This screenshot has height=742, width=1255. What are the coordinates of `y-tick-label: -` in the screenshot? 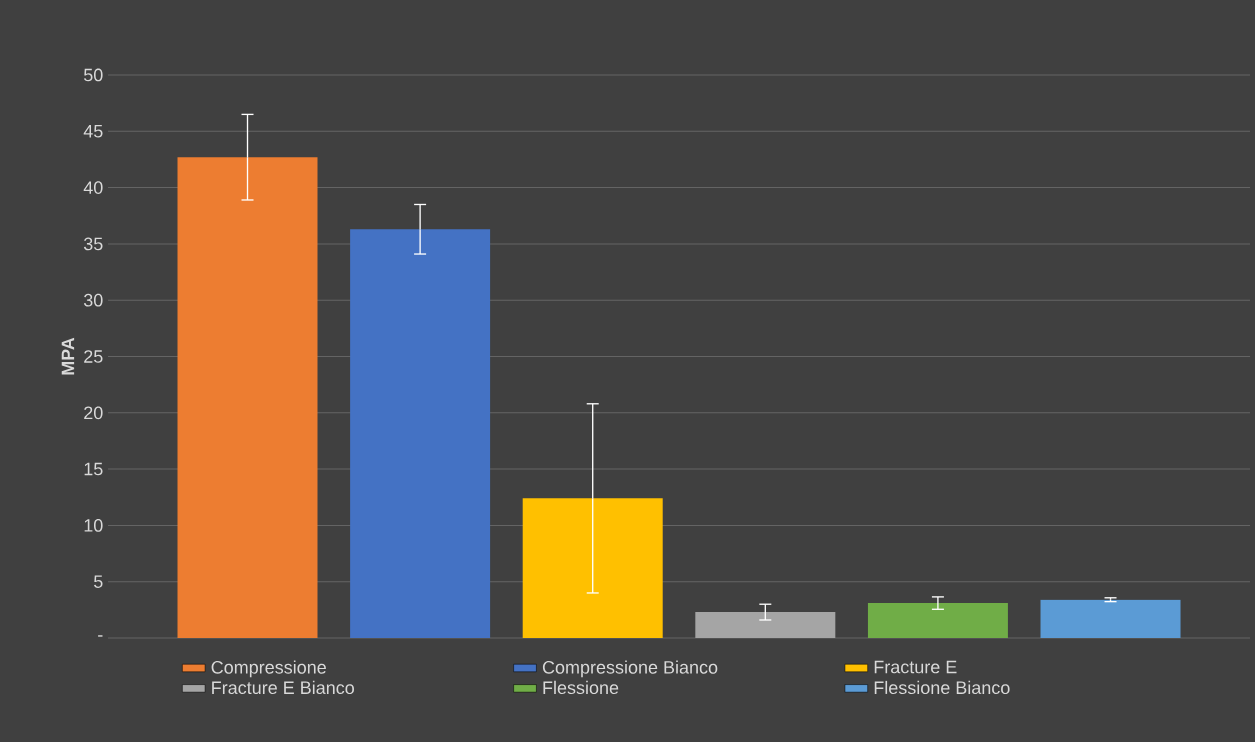 It's located at (100, 636).